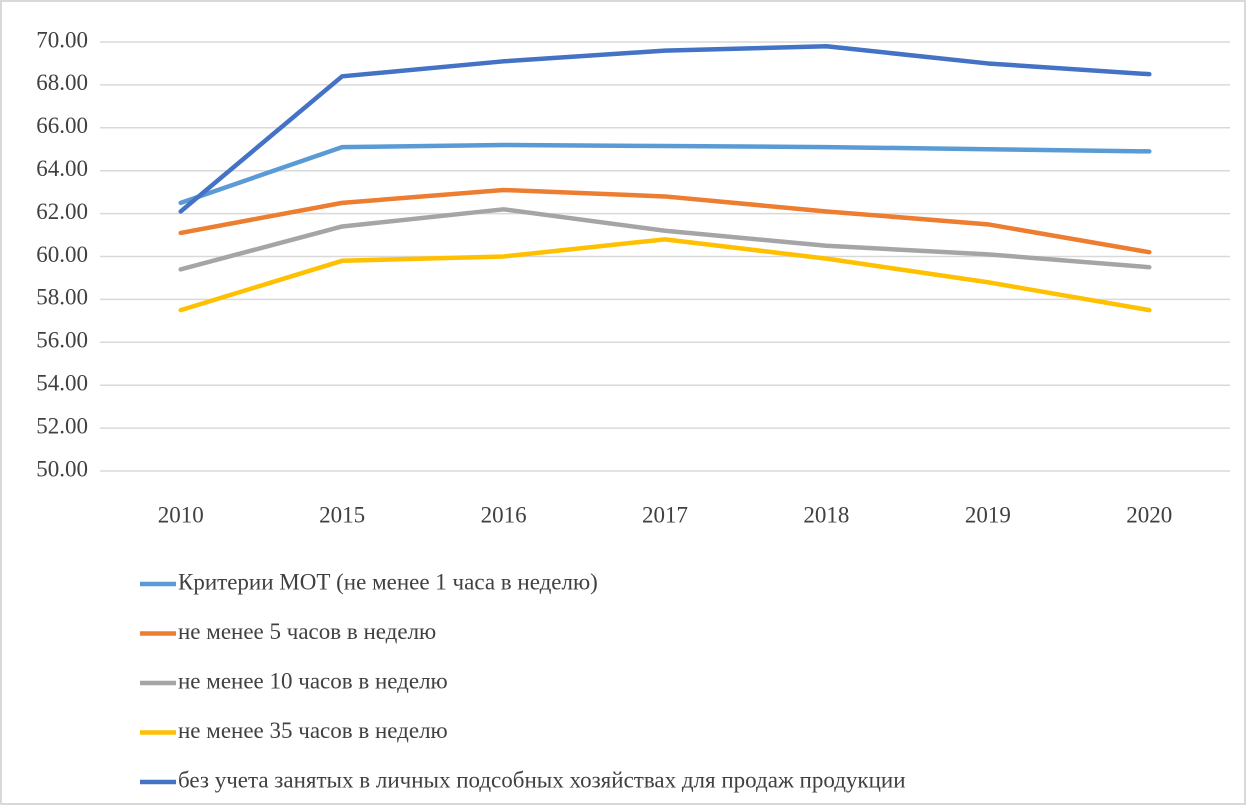  Describe the element at coordinates (1149, 514) in the screenshot. I see `x-tick-label: 2020` at that location.